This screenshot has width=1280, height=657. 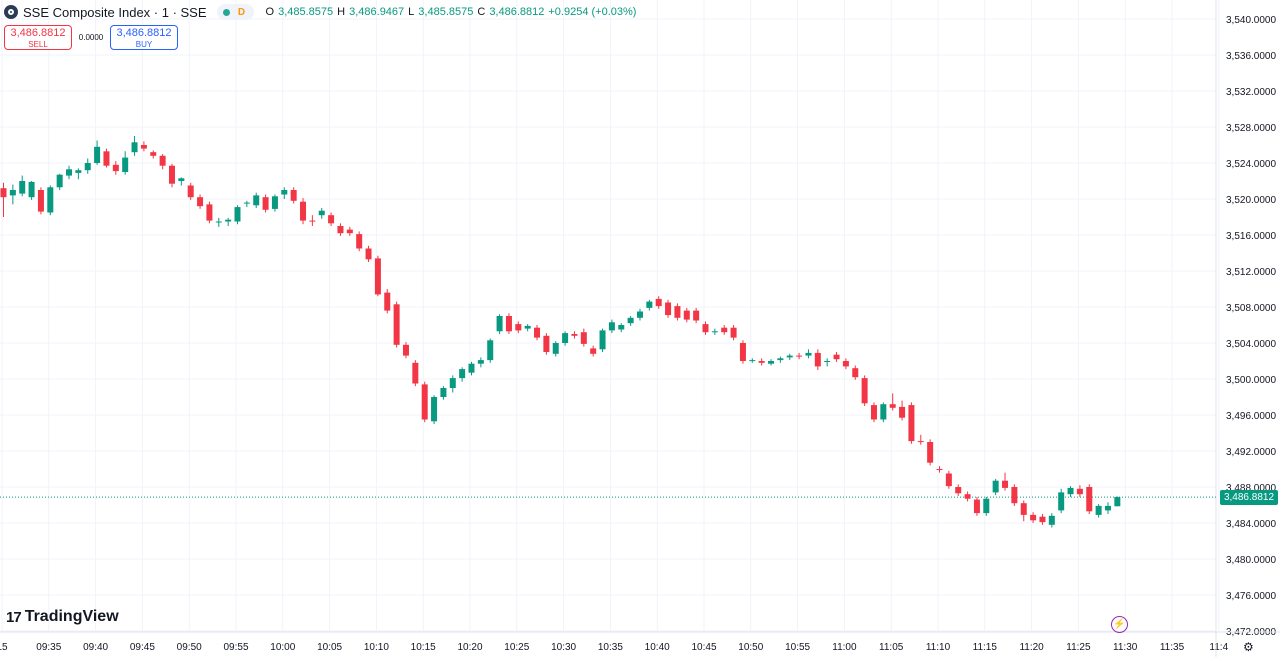 I want to click on symbol-title: SSE Composite Index · 1 · SSE, so click(x=115, y=12).